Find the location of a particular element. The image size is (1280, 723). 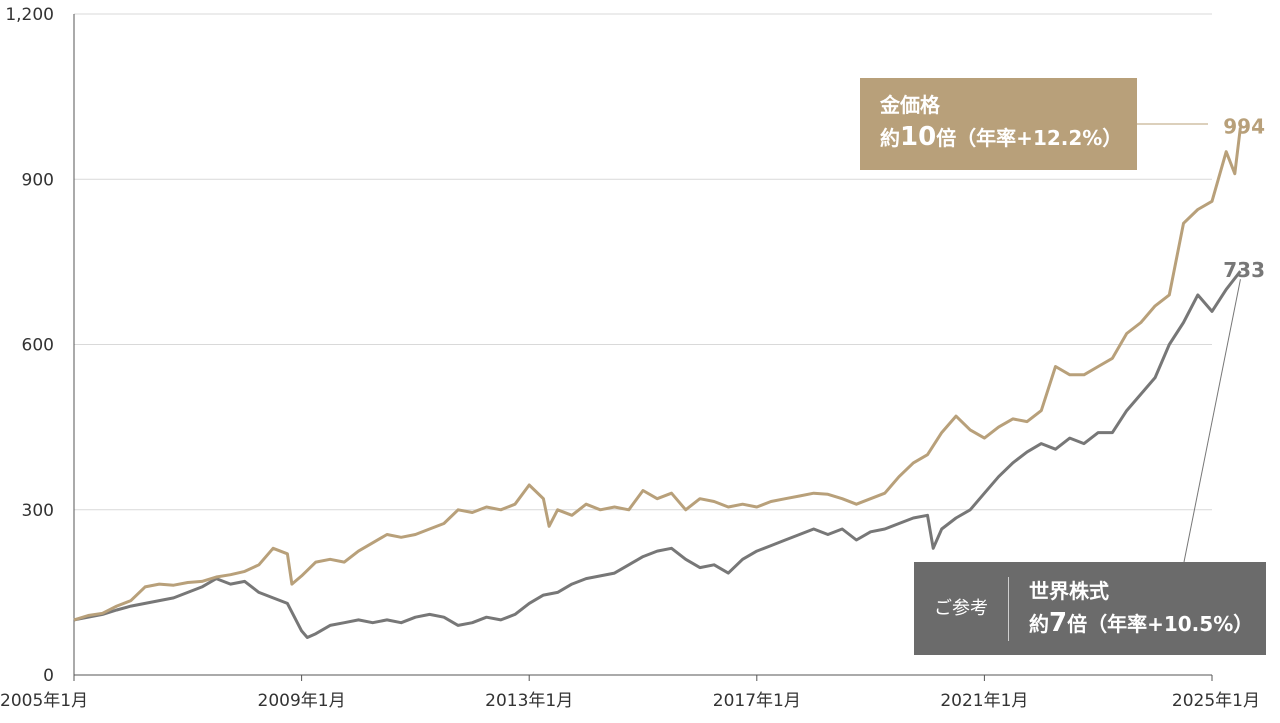

stock-legend-prefix: 約 is located at coordinates (1039, 624).